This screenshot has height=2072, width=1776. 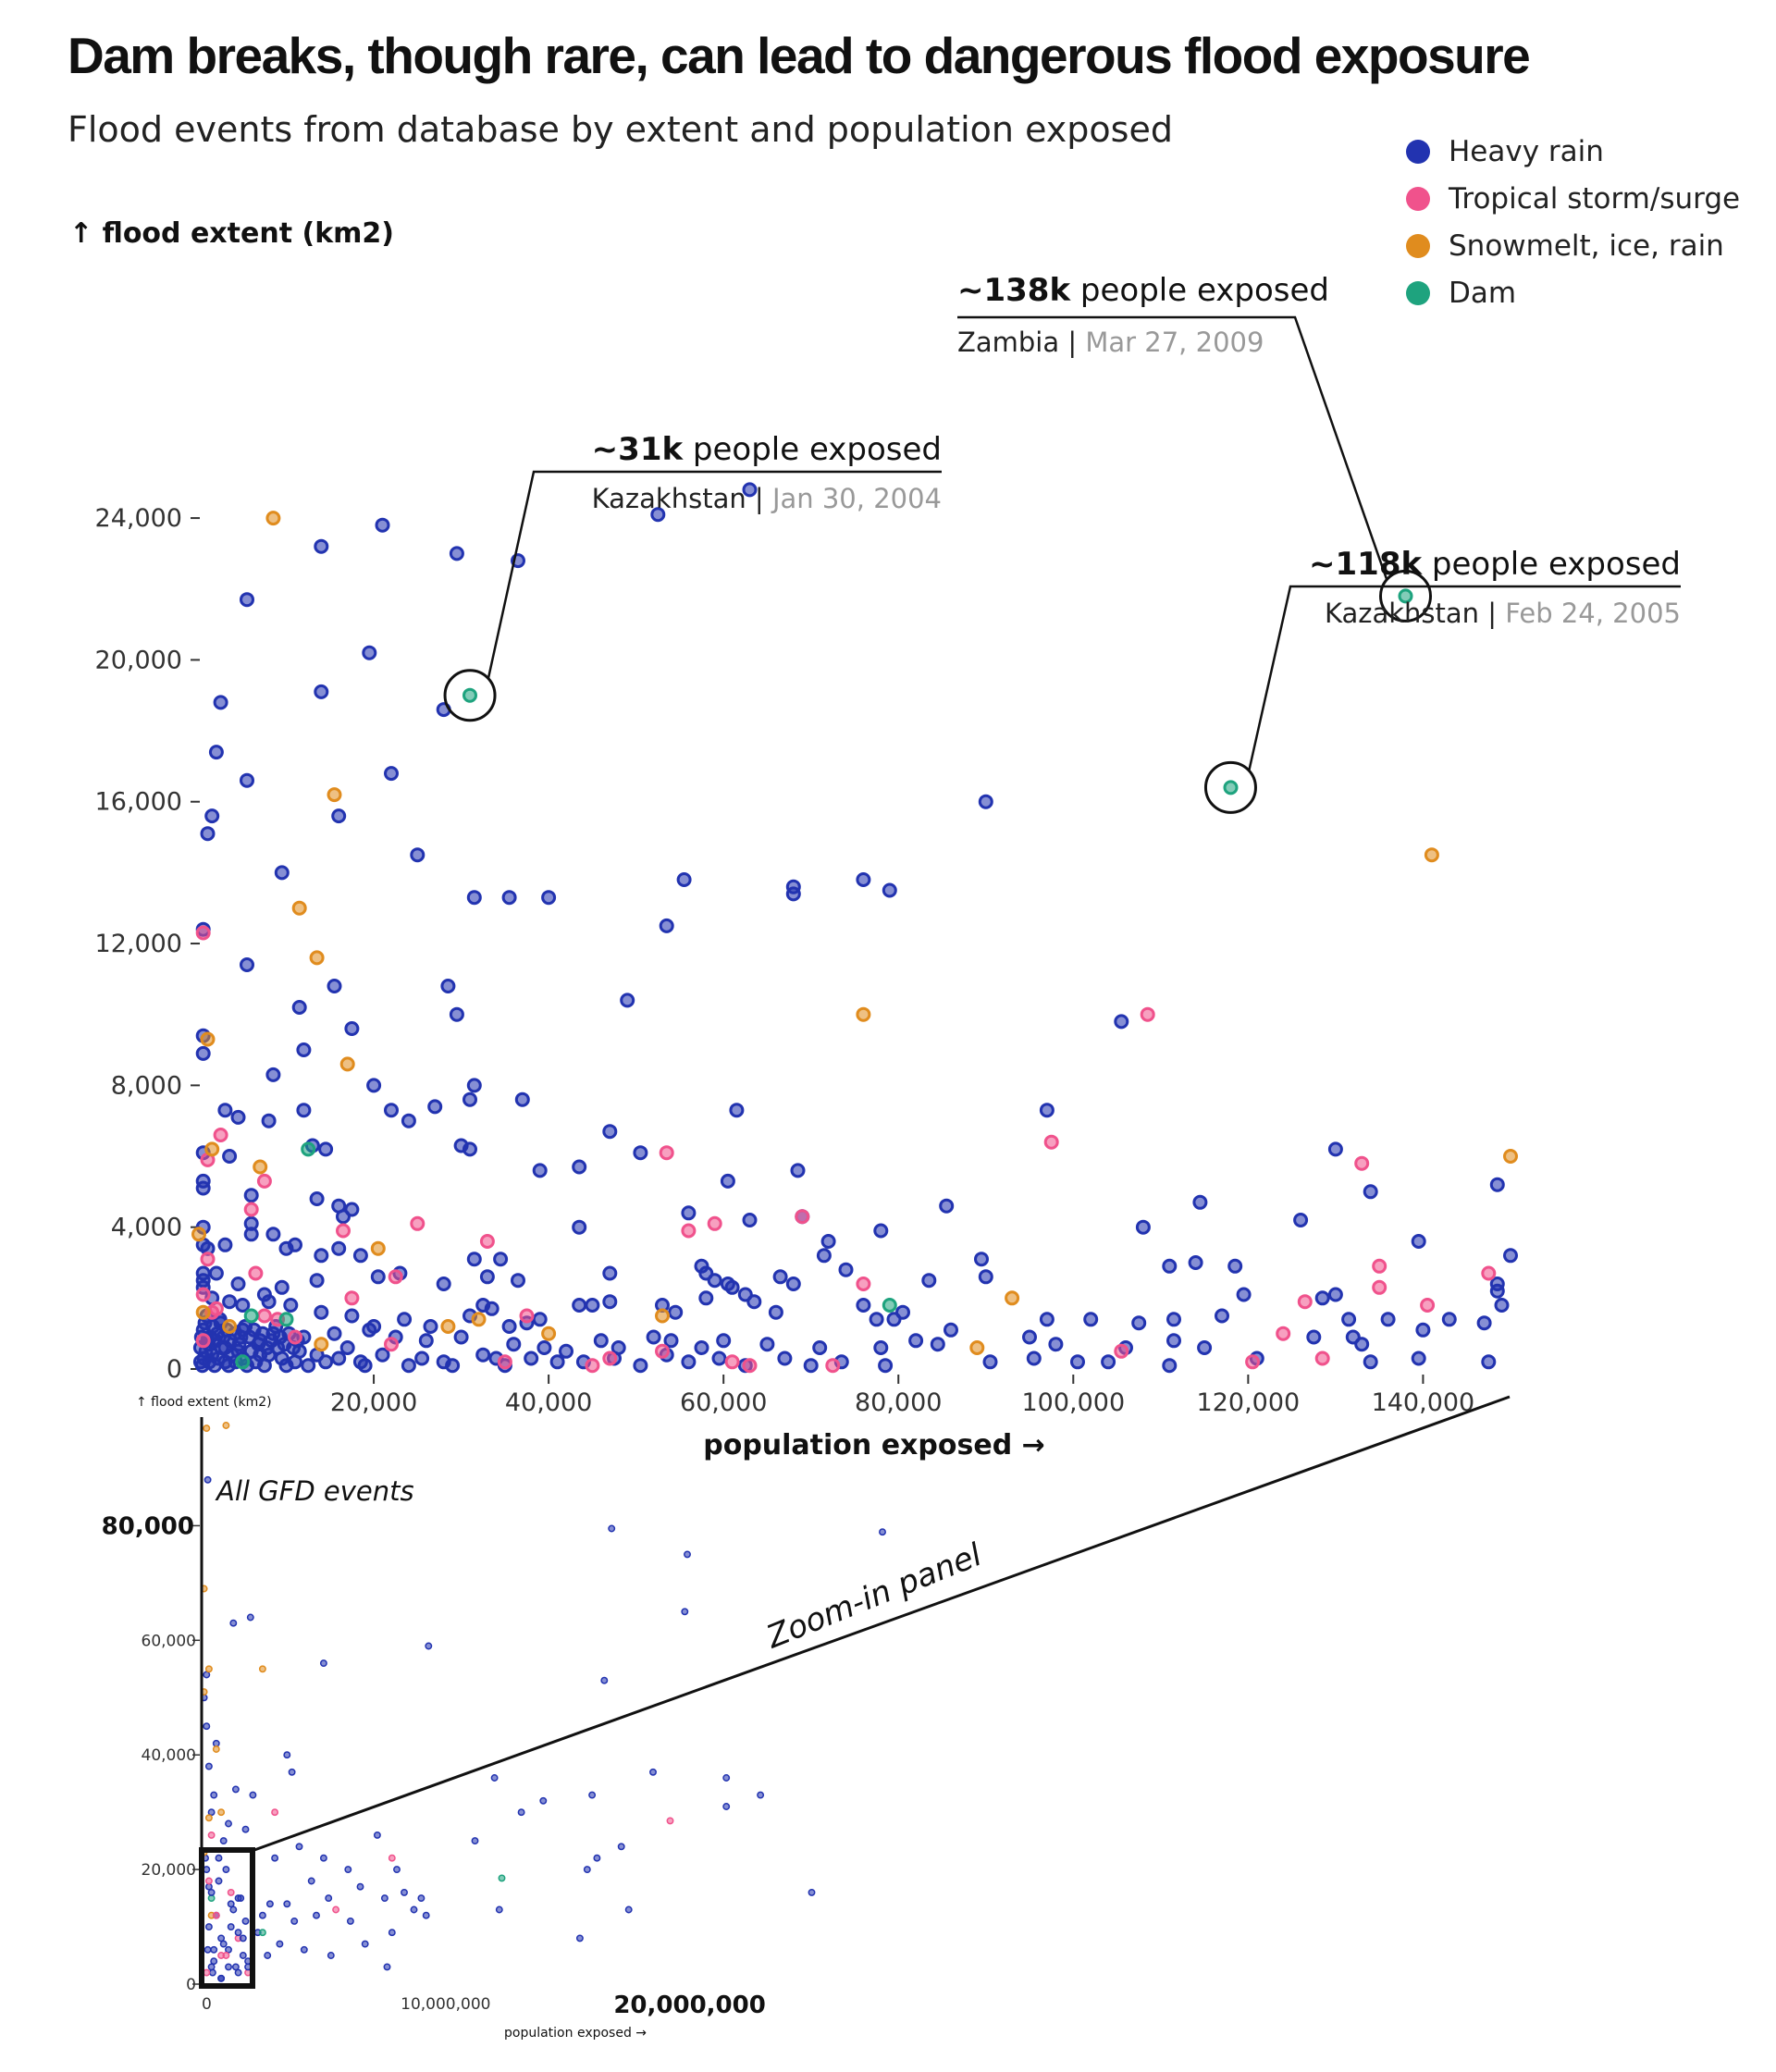 I want to click on legend-label-dam: Dam, so click(x=1483, y=293).